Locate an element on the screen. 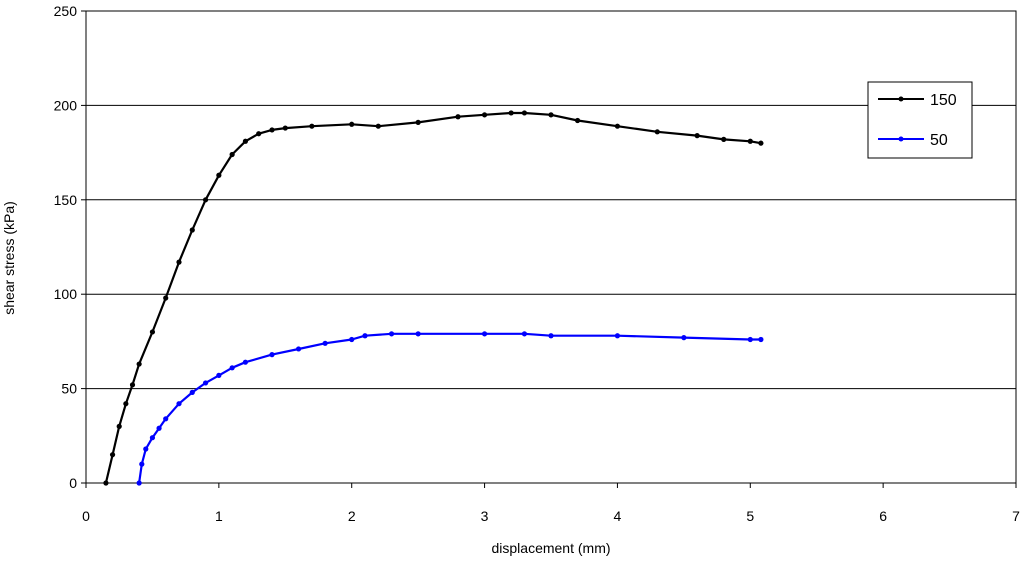 The height and width of the screenshot is (561, 1024). y-tick-label: 50 is located at coordinates (69, 389).